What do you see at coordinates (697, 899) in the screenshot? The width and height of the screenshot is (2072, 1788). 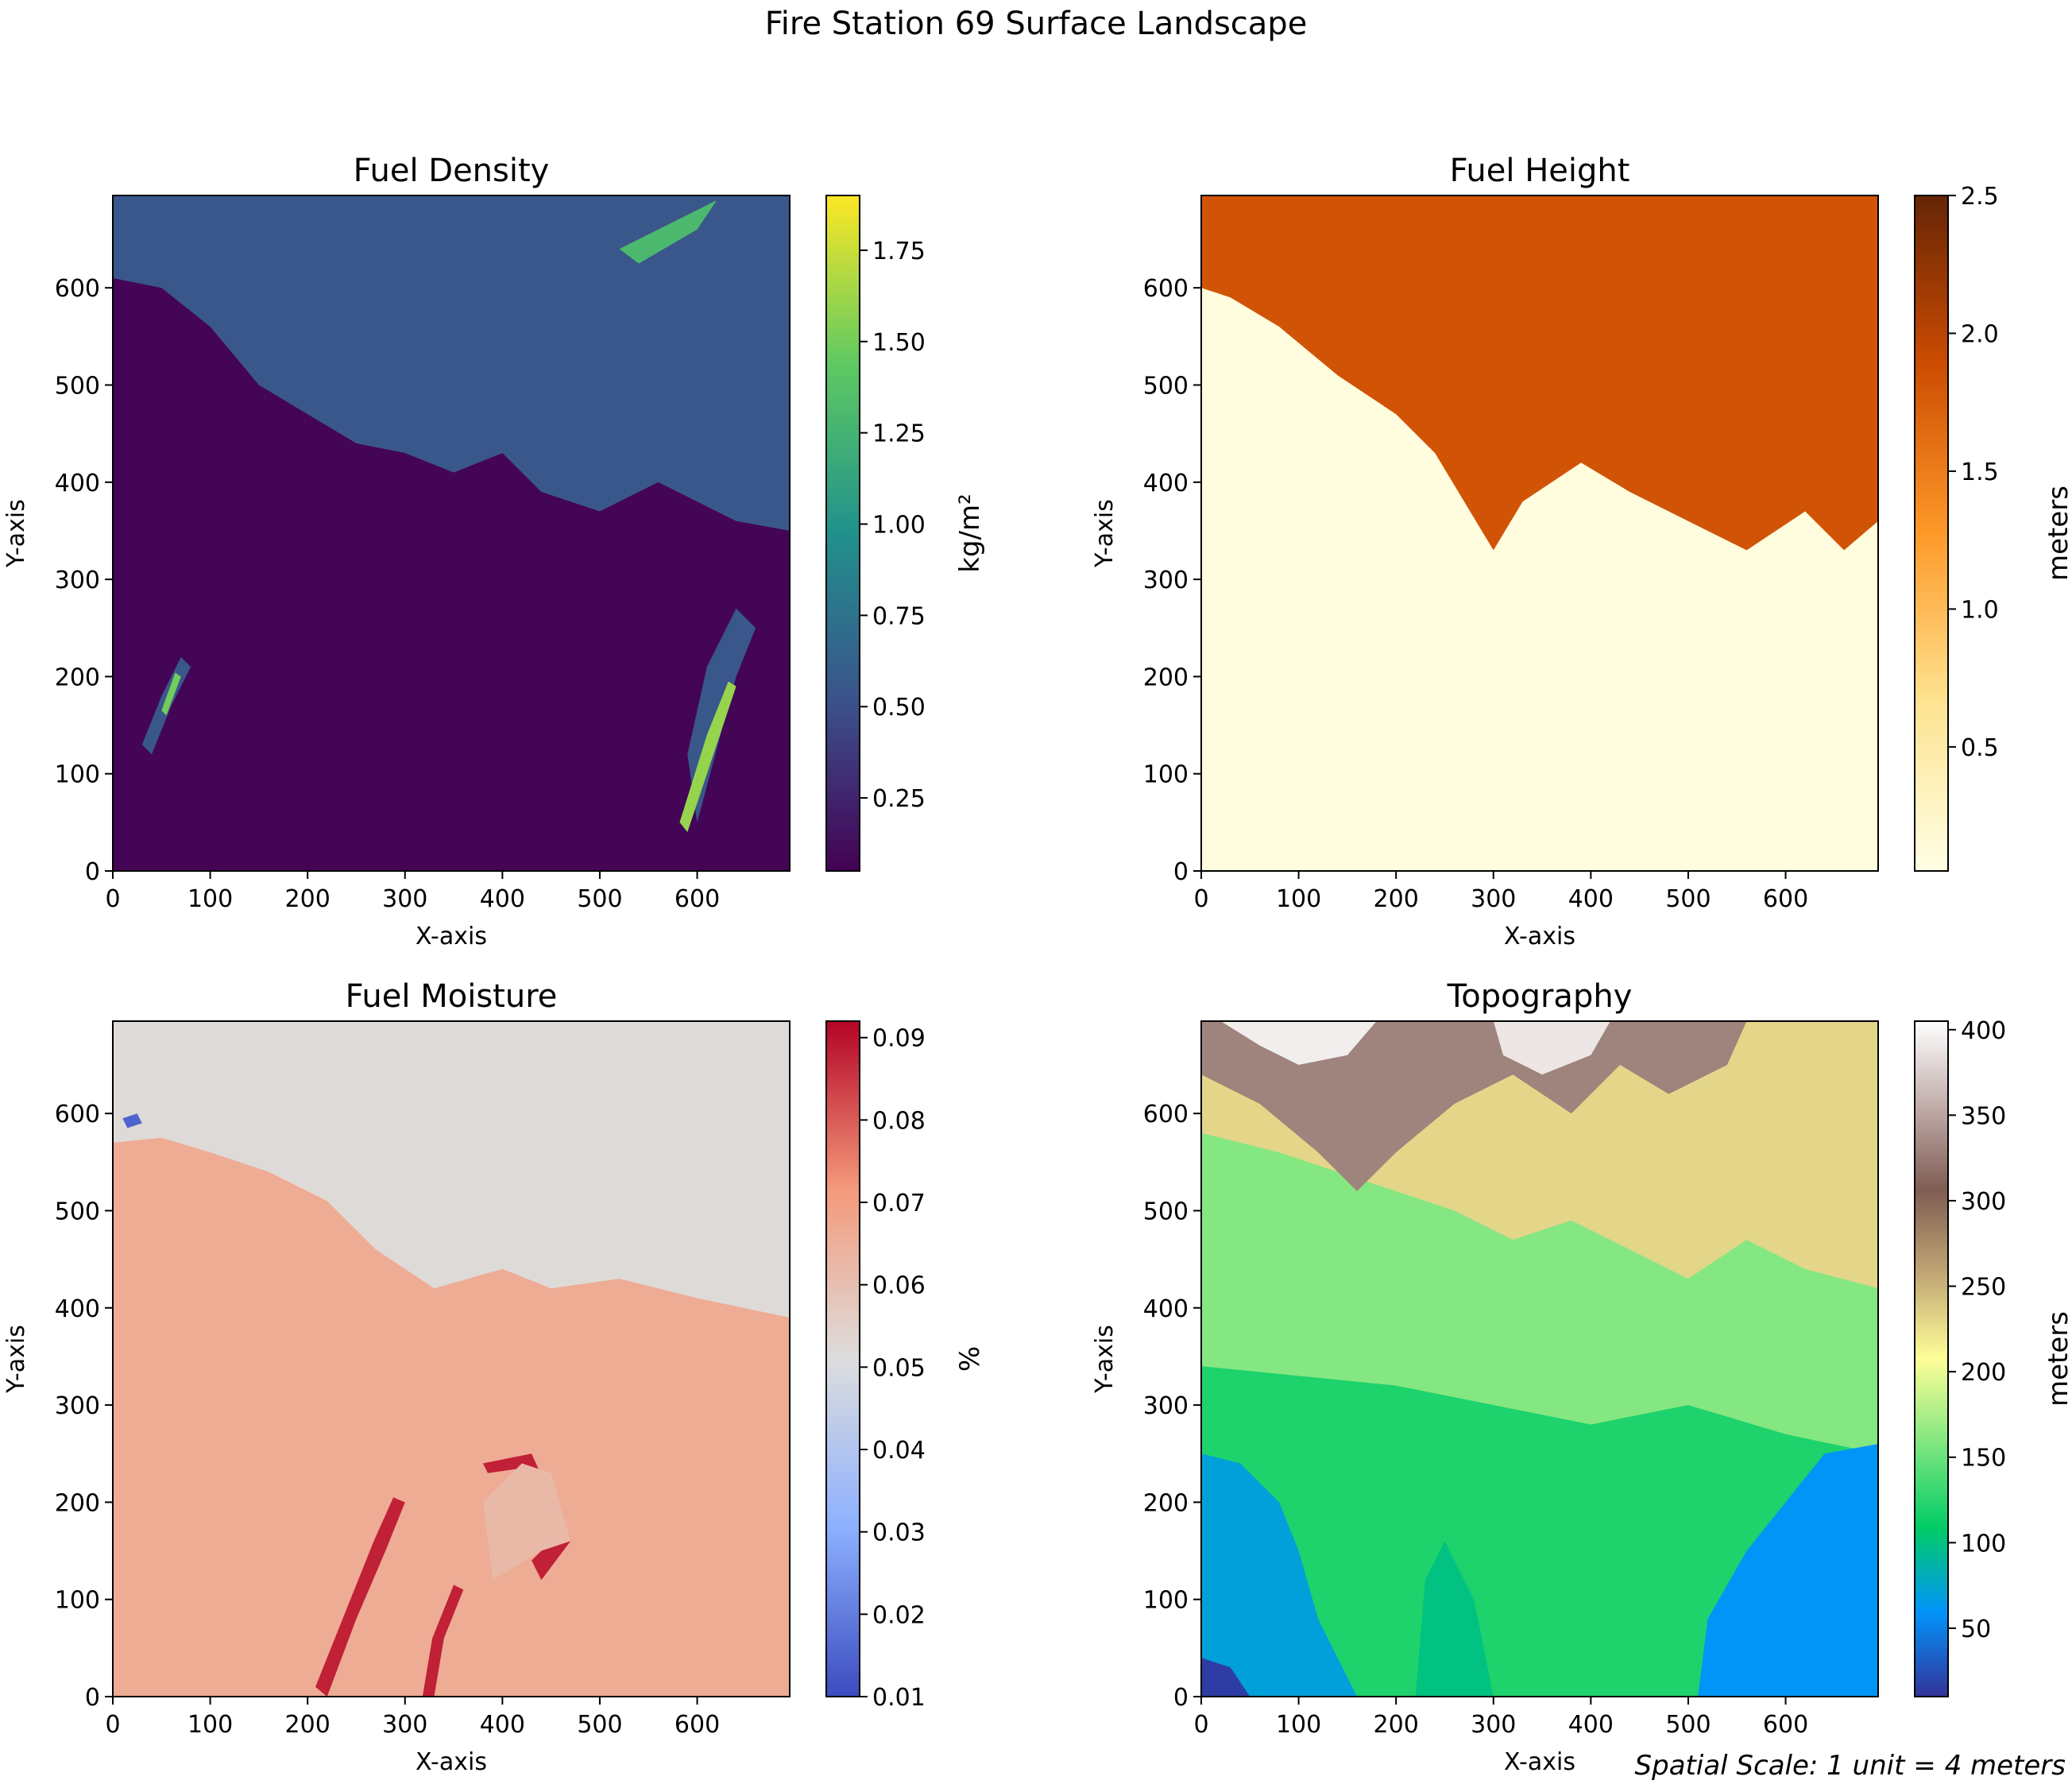 I see `fuel-density-xtick-label: 600` at bounding box center [697, 899].